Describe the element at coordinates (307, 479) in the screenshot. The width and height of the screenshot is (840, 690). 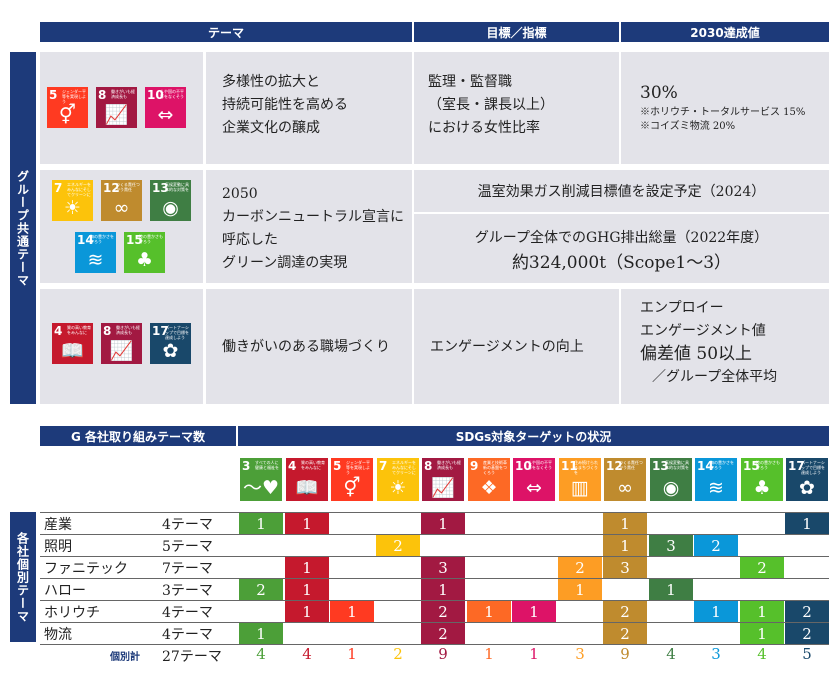
I see `sdg-goal-4: 4 質の高い教育をみんなに 📖` at that location.